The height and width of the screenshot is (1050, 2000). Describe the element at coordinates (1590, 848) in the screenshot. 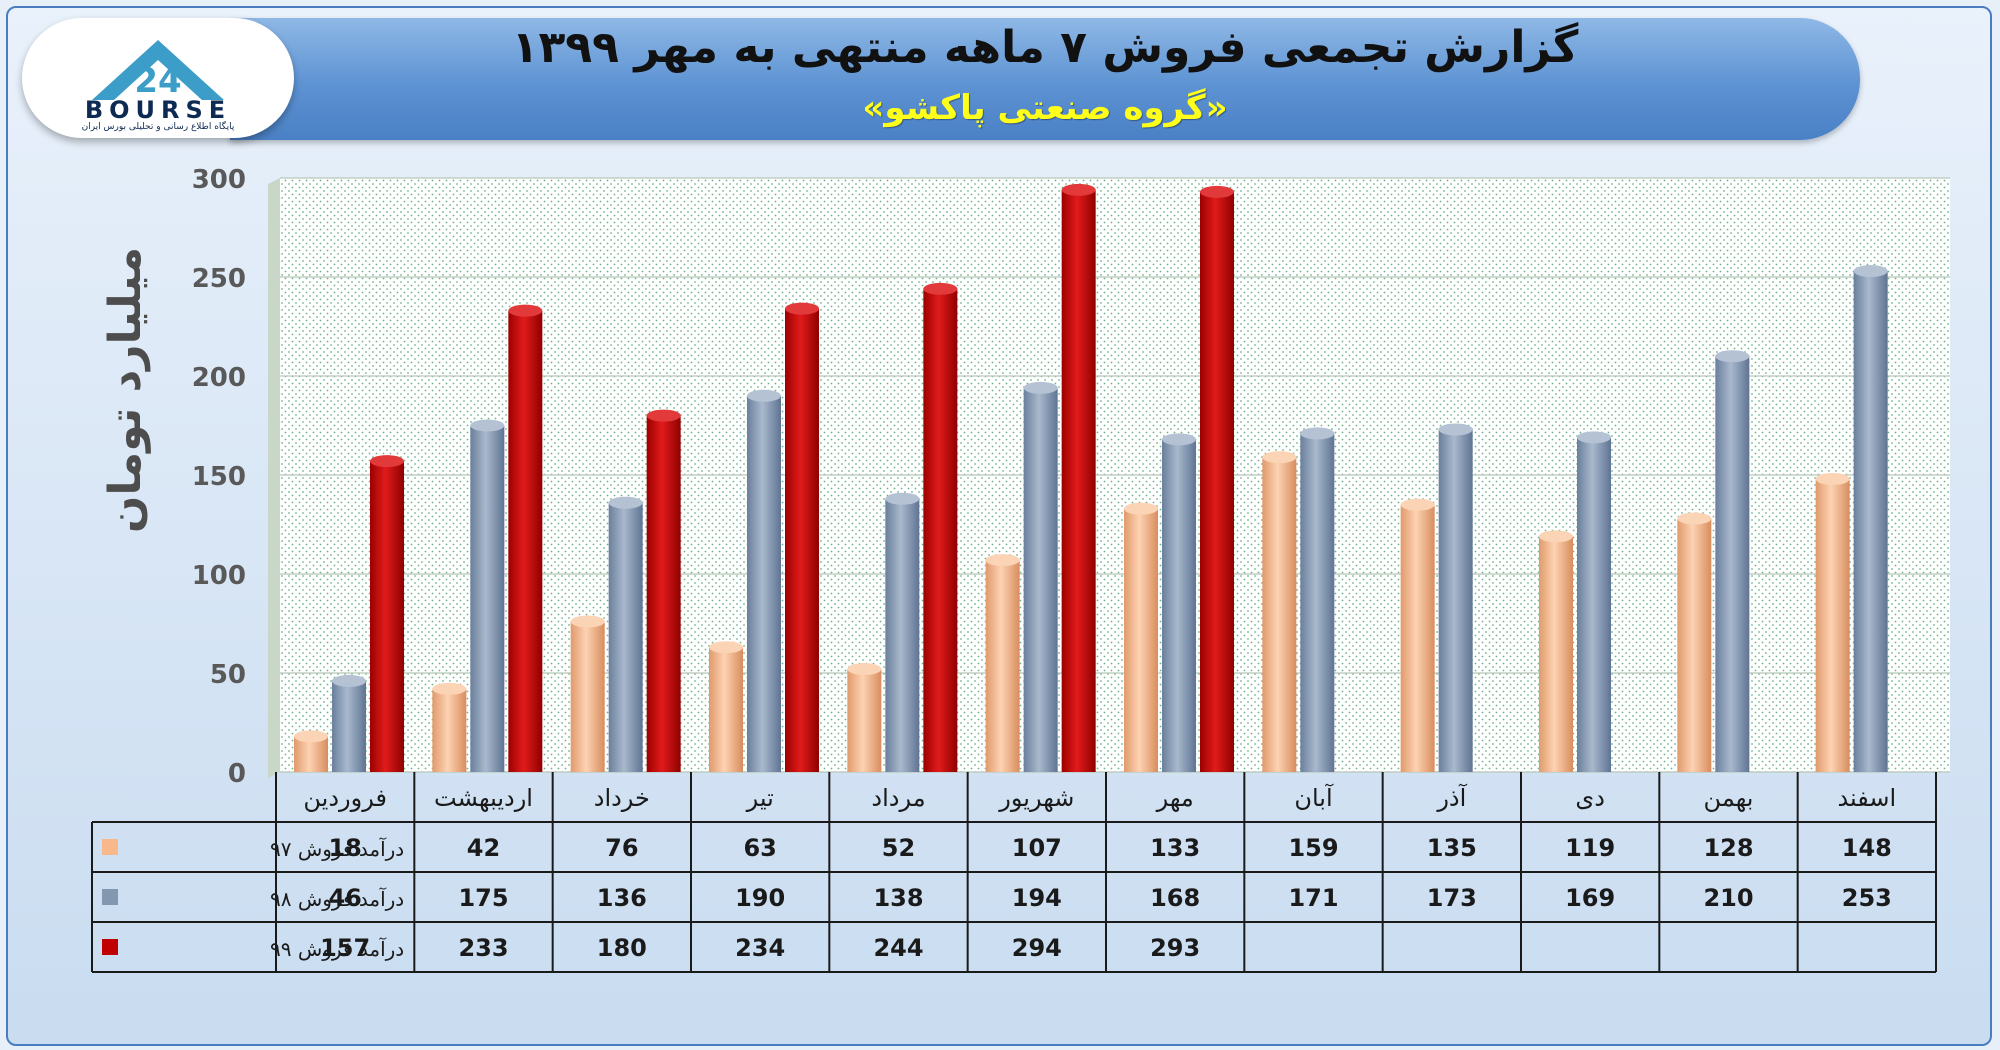

I see `data-label: 119` at that location.